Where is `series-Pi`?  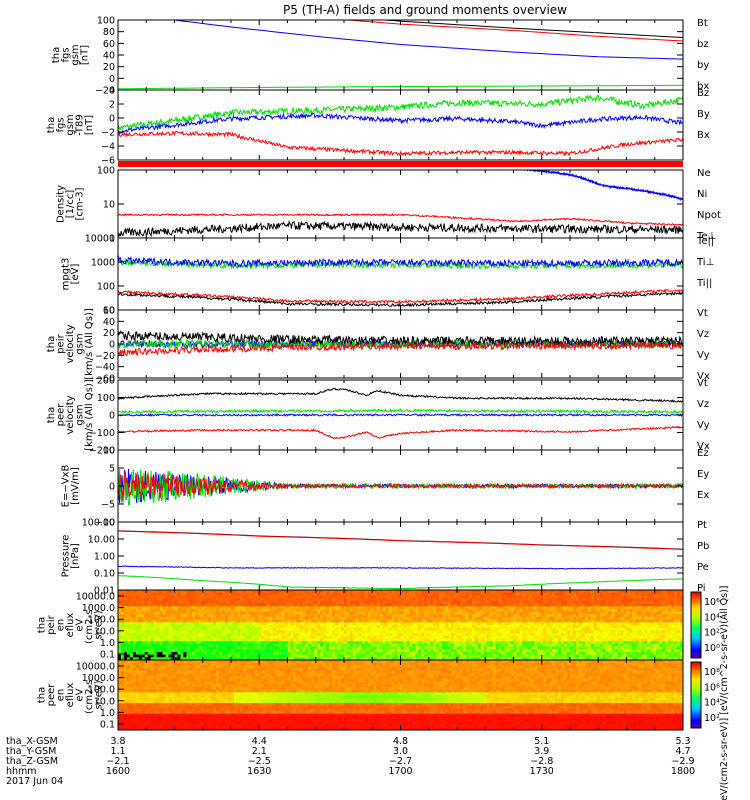
series-Pi is located at coordinates (400, 567).